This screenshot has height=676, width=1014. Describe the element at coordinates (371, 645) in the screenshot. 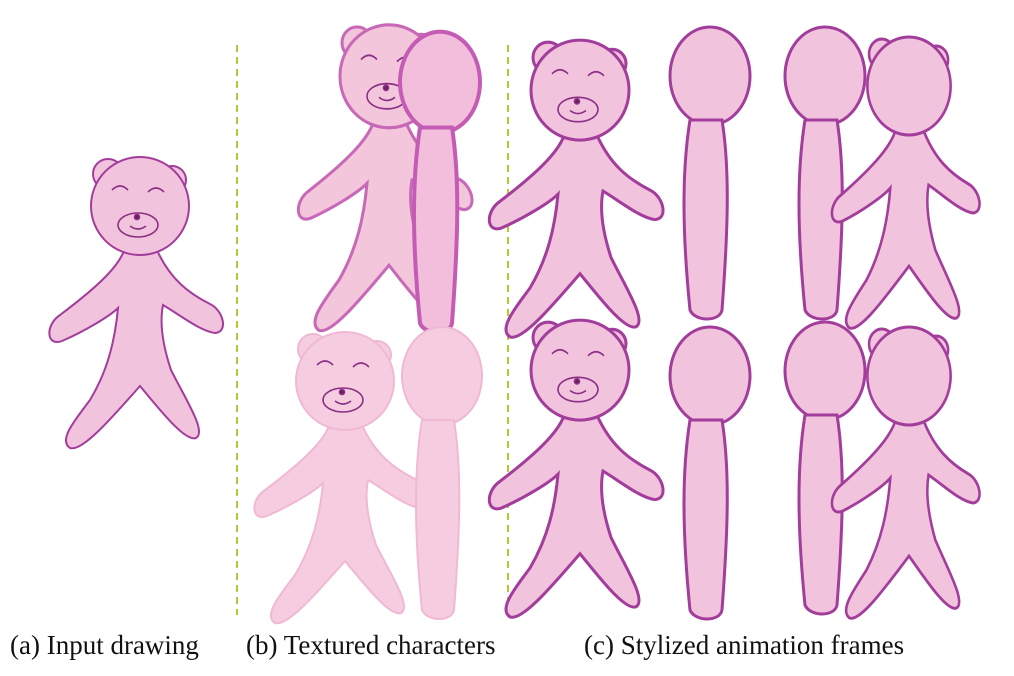

I see `caption-b: (b) Textured characters` at that location.